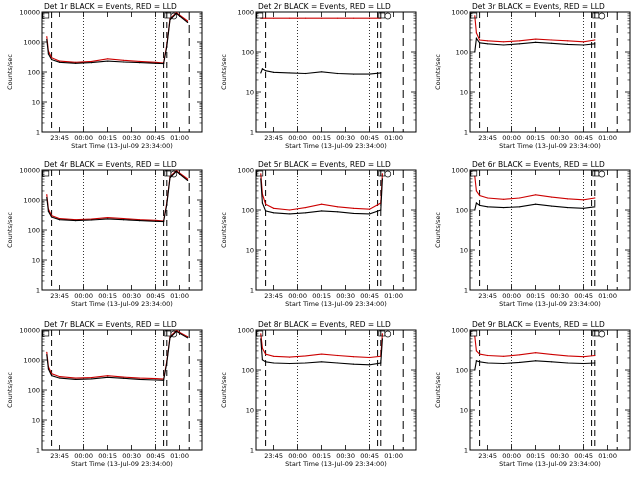  What do you see at coordinates (245, 170) in the screenshot?
I see `y-tick-label: 1000` at bounding box center [245, 170].